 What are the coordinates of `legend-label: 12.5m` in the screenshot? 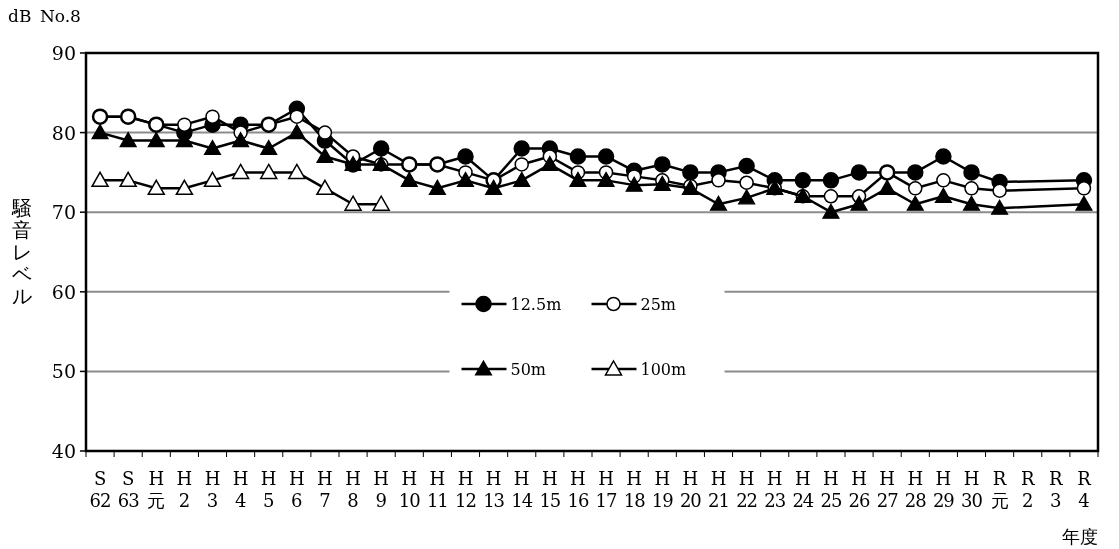 It's located at (536, 304).